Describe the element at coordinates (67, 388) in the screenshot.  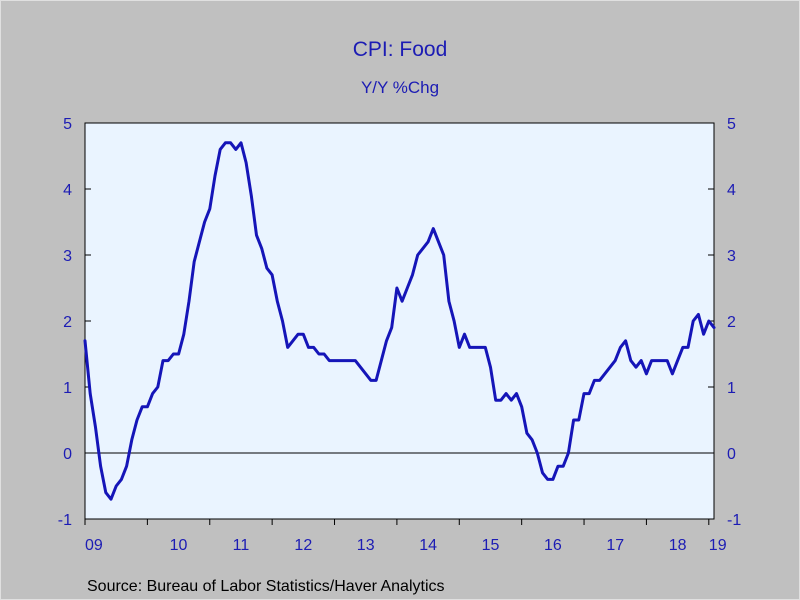
I see `y-tick-label-left: 1` at that location.